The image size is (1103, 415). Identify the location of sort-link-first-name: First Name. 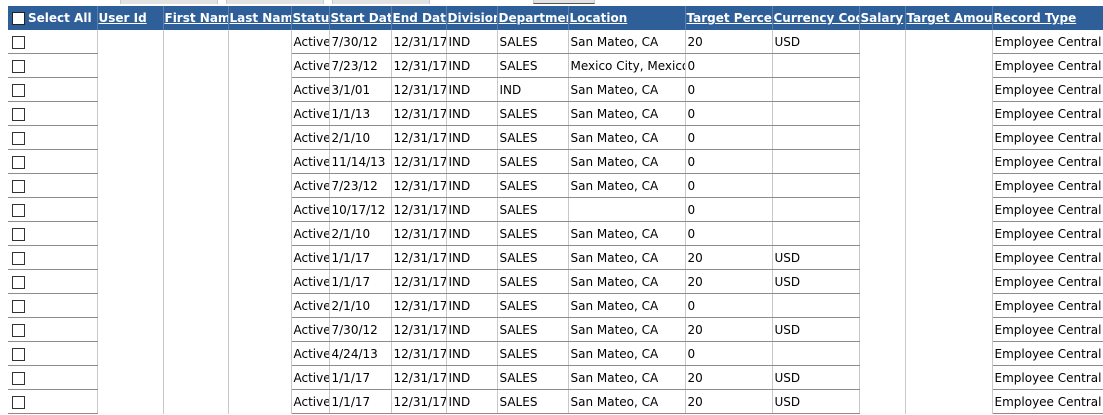
(196, 18).